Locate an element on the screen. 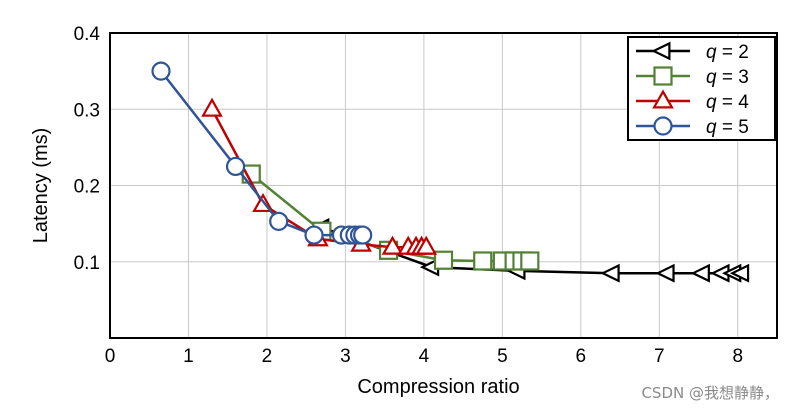  y-tick-label: 0.3 is located at coordinates (87, 110).